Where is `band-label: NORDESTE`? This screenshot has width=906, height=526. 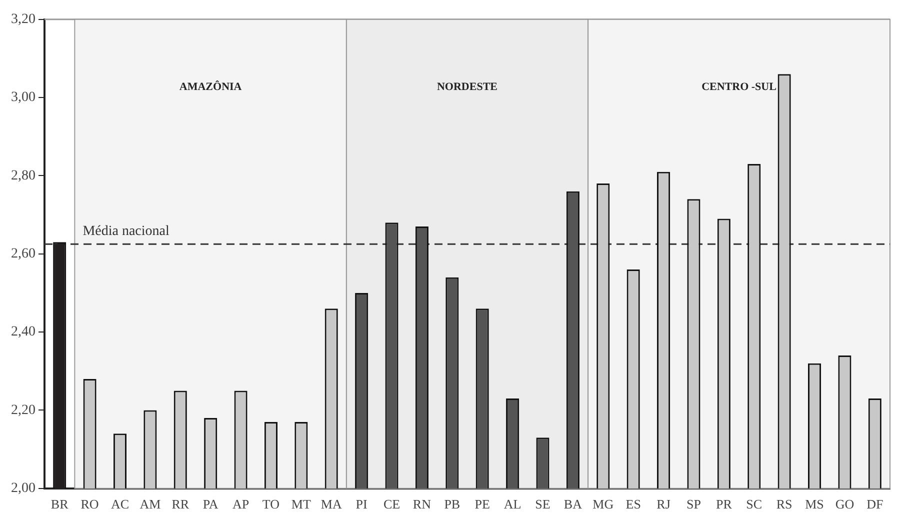 band-label: NORDESTE is located at coordinates (467, 87).